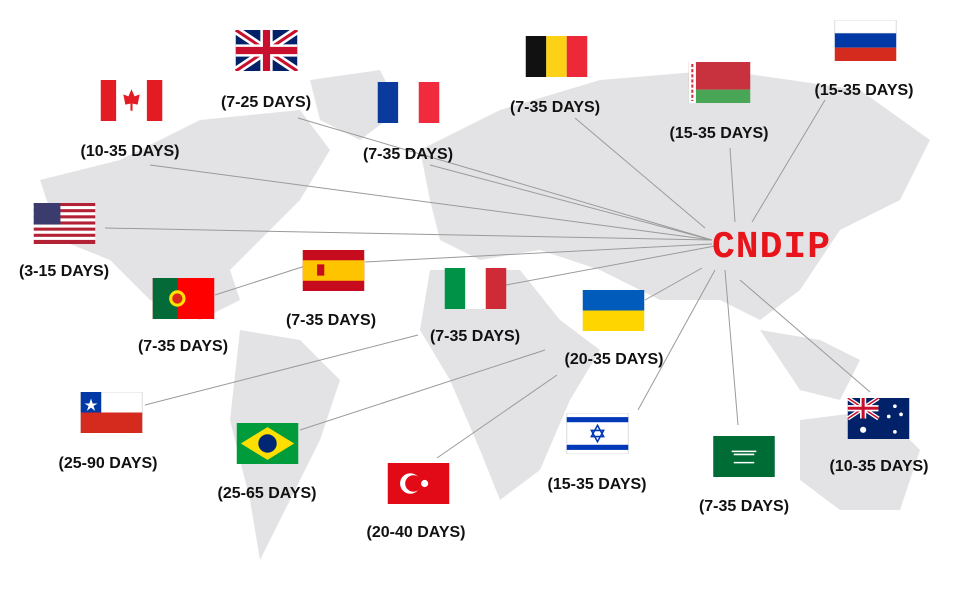 Image resolution: width=960 pixels, height=600 pixels. What do you see at coordinates (597, 484) in the screenshot?
I see `israel-delivery-time: (15-35 DAYS)` at bounding box center [597, 484].